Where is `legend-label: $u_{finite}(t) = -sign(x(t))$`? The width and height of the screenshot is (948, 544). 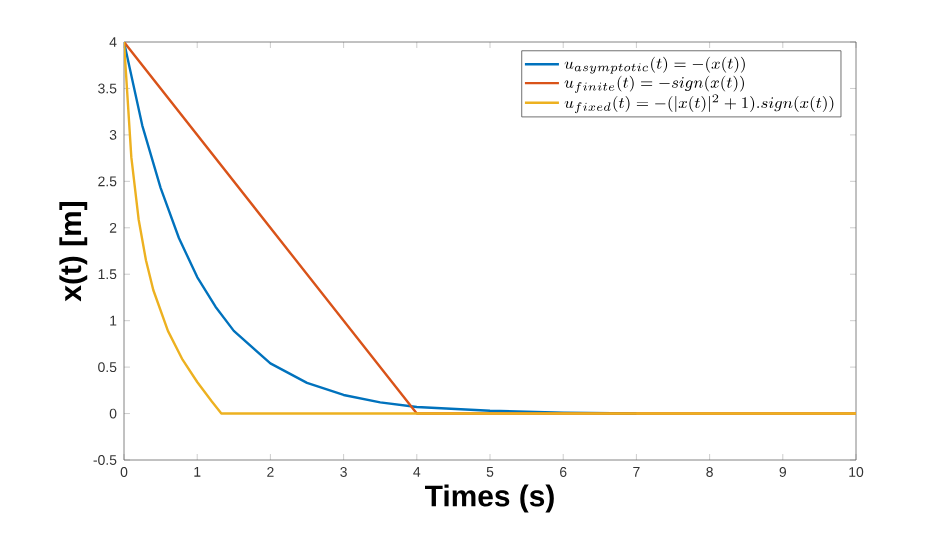 legend-label: $u_{finite}(t) = -sign(x(t))$ is located at coordinates (654, 84).